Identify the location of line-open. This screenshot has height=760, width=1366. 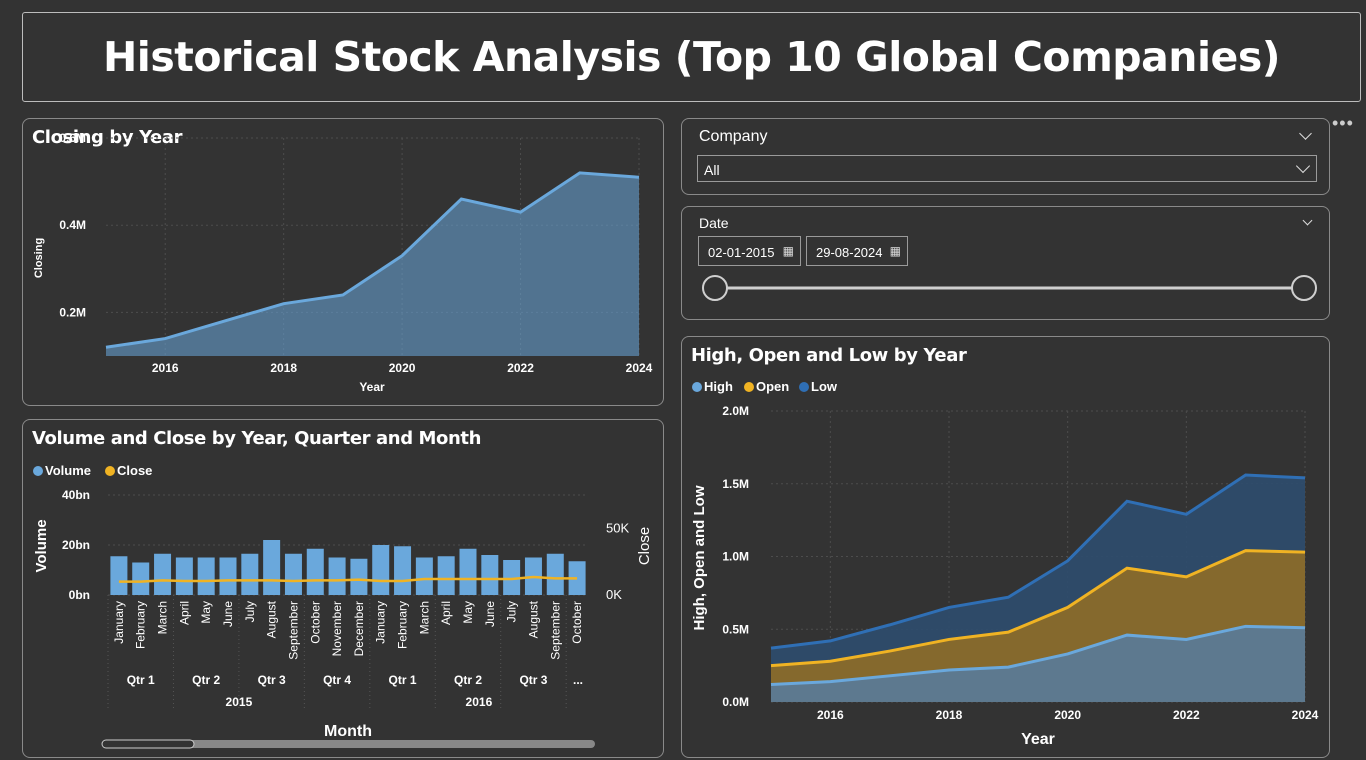
(1038, 608).